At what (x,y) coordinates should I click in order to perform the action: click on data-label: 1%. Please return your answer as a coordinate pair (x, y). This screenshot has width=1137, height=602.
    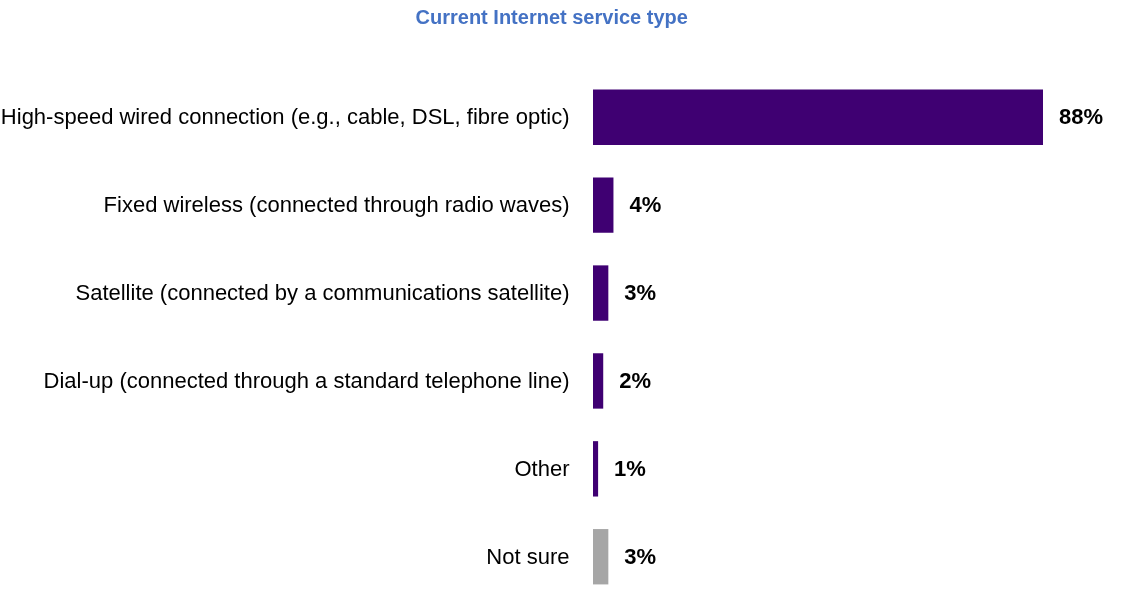
    Looking at the image, I should click on (630, 468).